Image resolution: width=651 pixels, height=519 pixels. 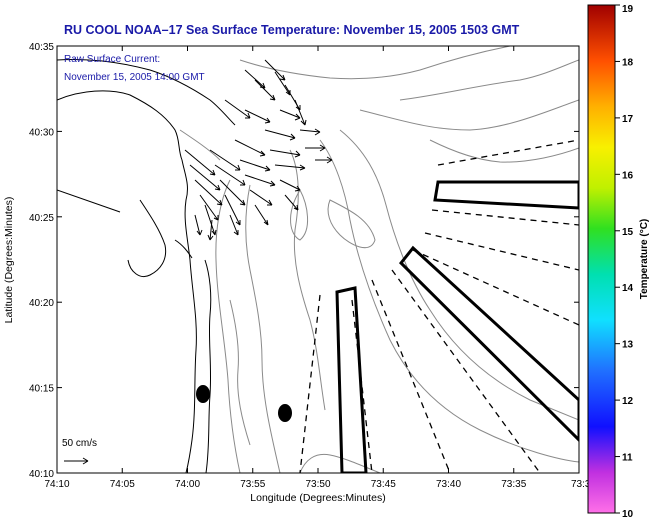 What do you see at coordinates (601, 259) in the screenshot?
I see `colorbar` at bounding box center [601, 259].